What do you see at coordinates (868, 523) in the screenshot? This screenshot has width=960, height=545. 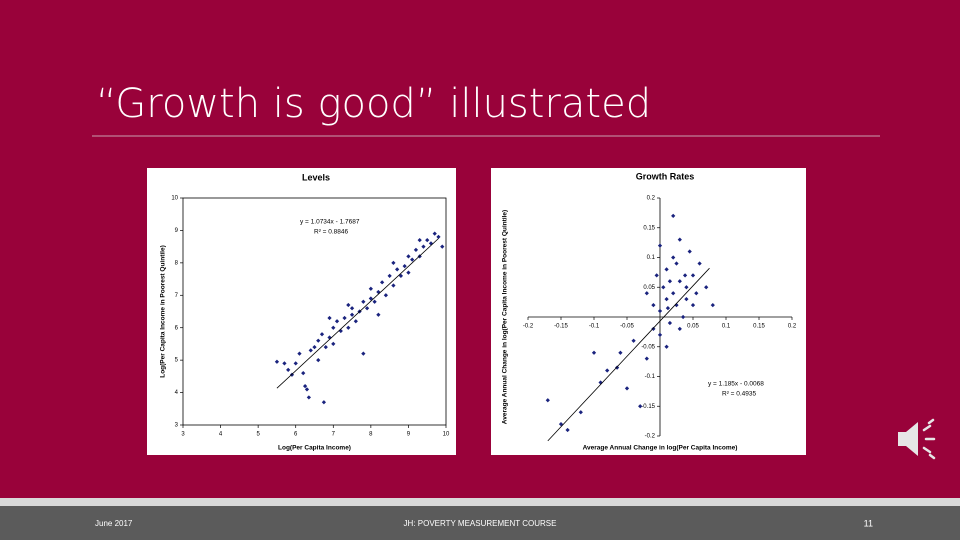 I see `page-number: 11` at bounding box center [868, 523].